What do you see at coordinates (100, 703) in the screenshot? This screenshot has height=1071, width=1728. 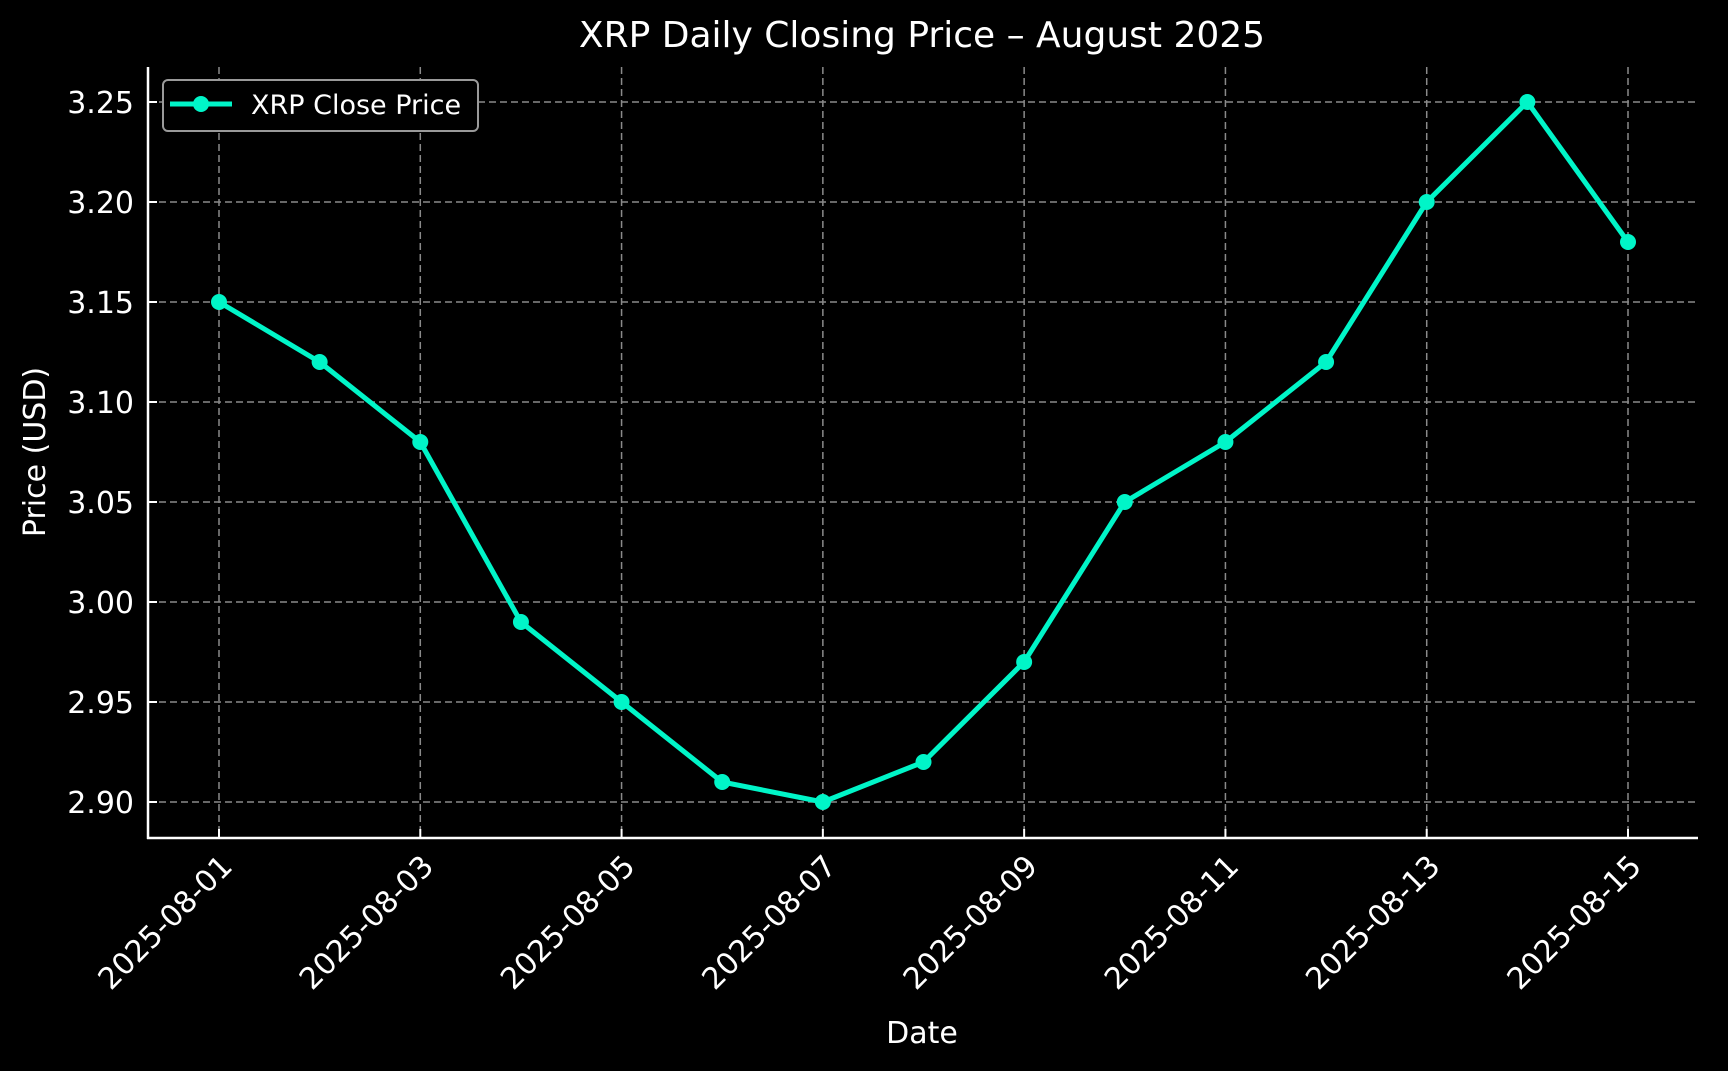 I see `y-tick-label: 2.95` at bounding box center [100, 703].